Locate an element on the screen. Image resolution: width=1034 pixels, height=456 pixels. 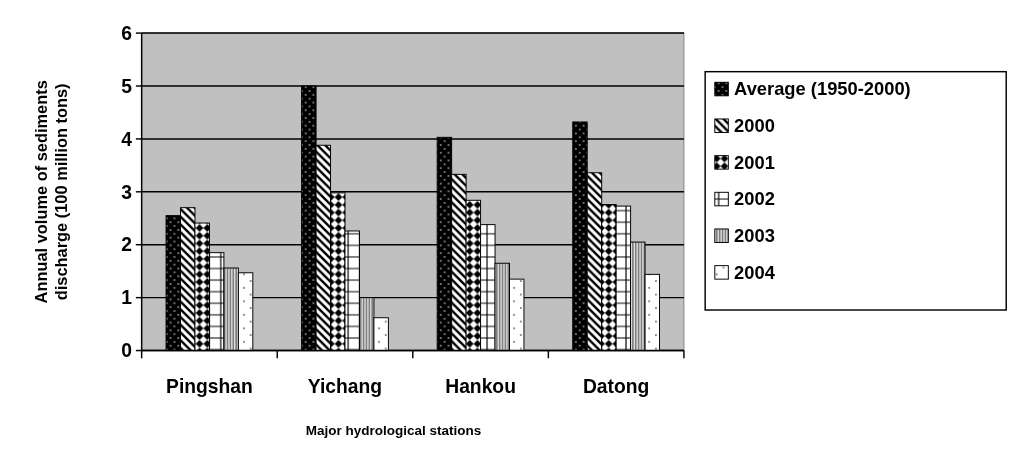
y-tick-label: 6 is located at coordinates (127, 33).